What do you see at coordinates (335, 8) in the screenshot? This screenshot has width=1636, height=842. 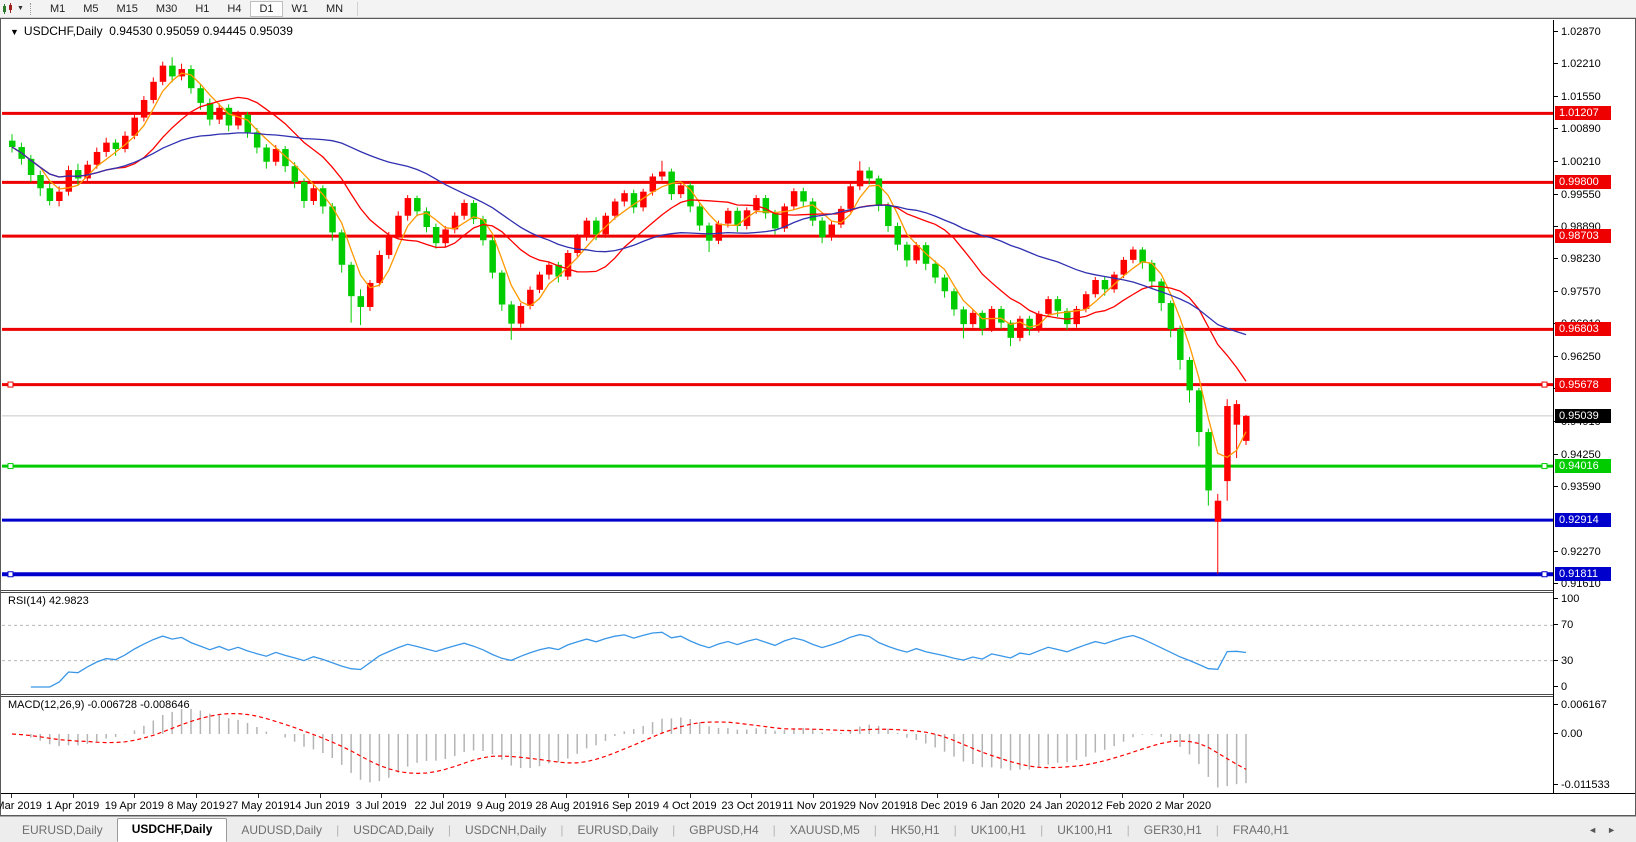 I see `timeframe-button-mn: MN` at bounding box center [335, 8].